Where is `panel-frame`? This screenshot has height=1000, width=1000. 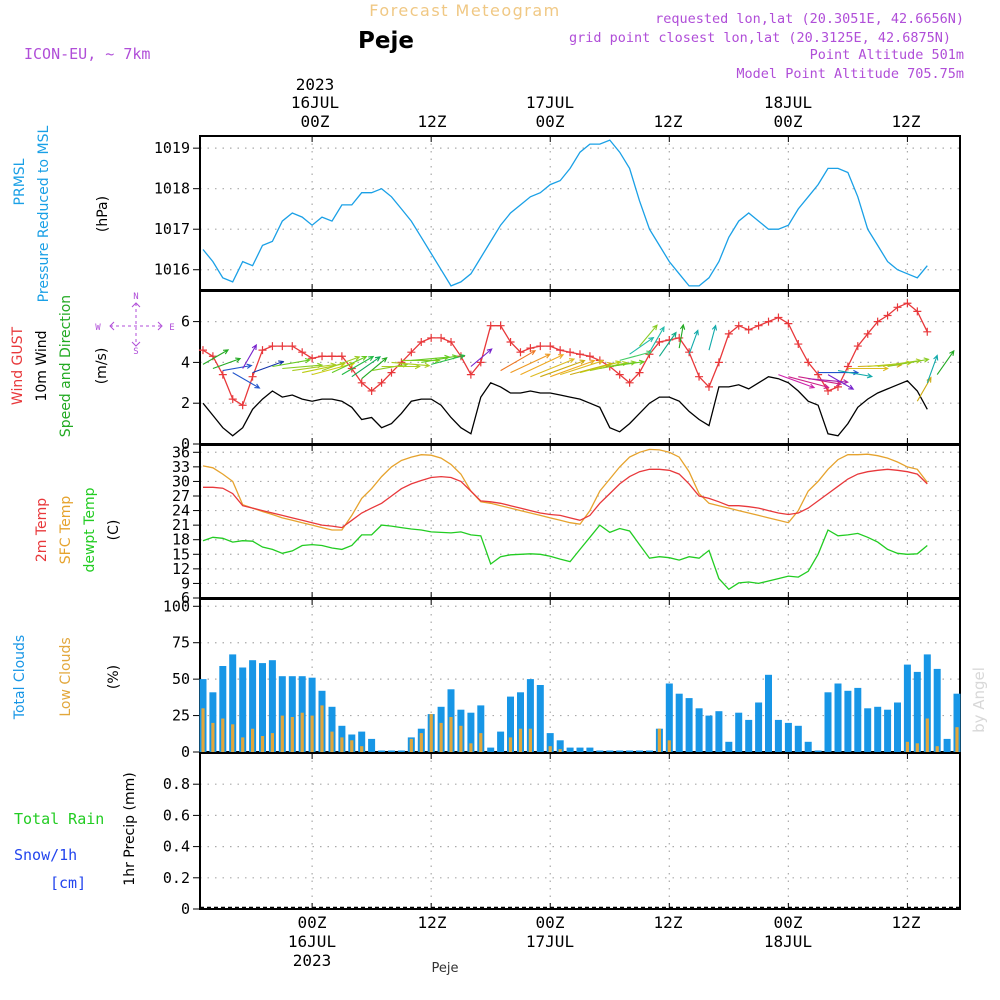
panel-frame is located at coordinates (580, 213).